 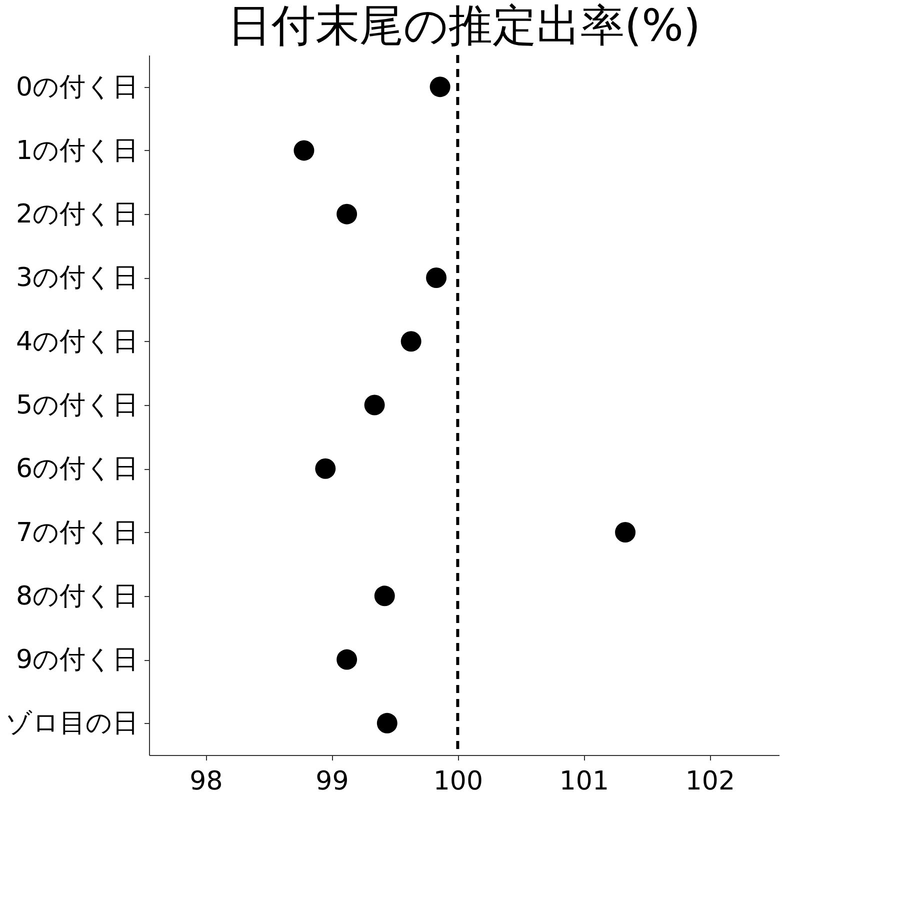 I want to click on chart-title: 日付末尾の推定出率(%), so click(x=464, y=26).